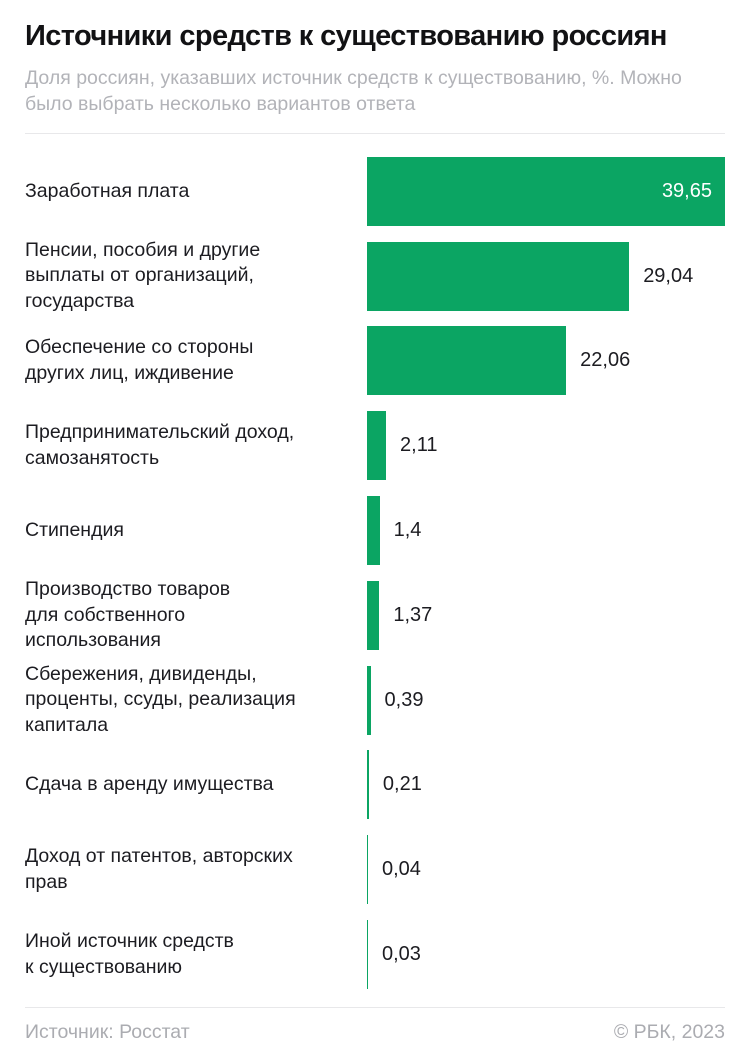 The image size is (750, 1052). Describe the element at coordinates (375, 1032) in the screenshot. I see `footer: Источник: Росстат © РБК, 2023` at that location.